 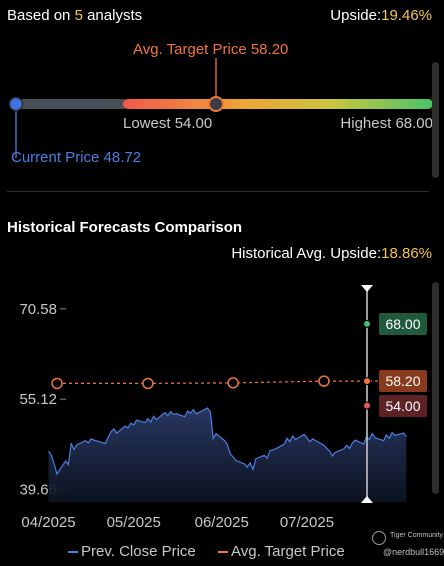 What do you see at coordinates (306, 253) in the screenshot?
I see `historical-upside-label: Historical Avg. Upside:` at bounding box center [306, 253].